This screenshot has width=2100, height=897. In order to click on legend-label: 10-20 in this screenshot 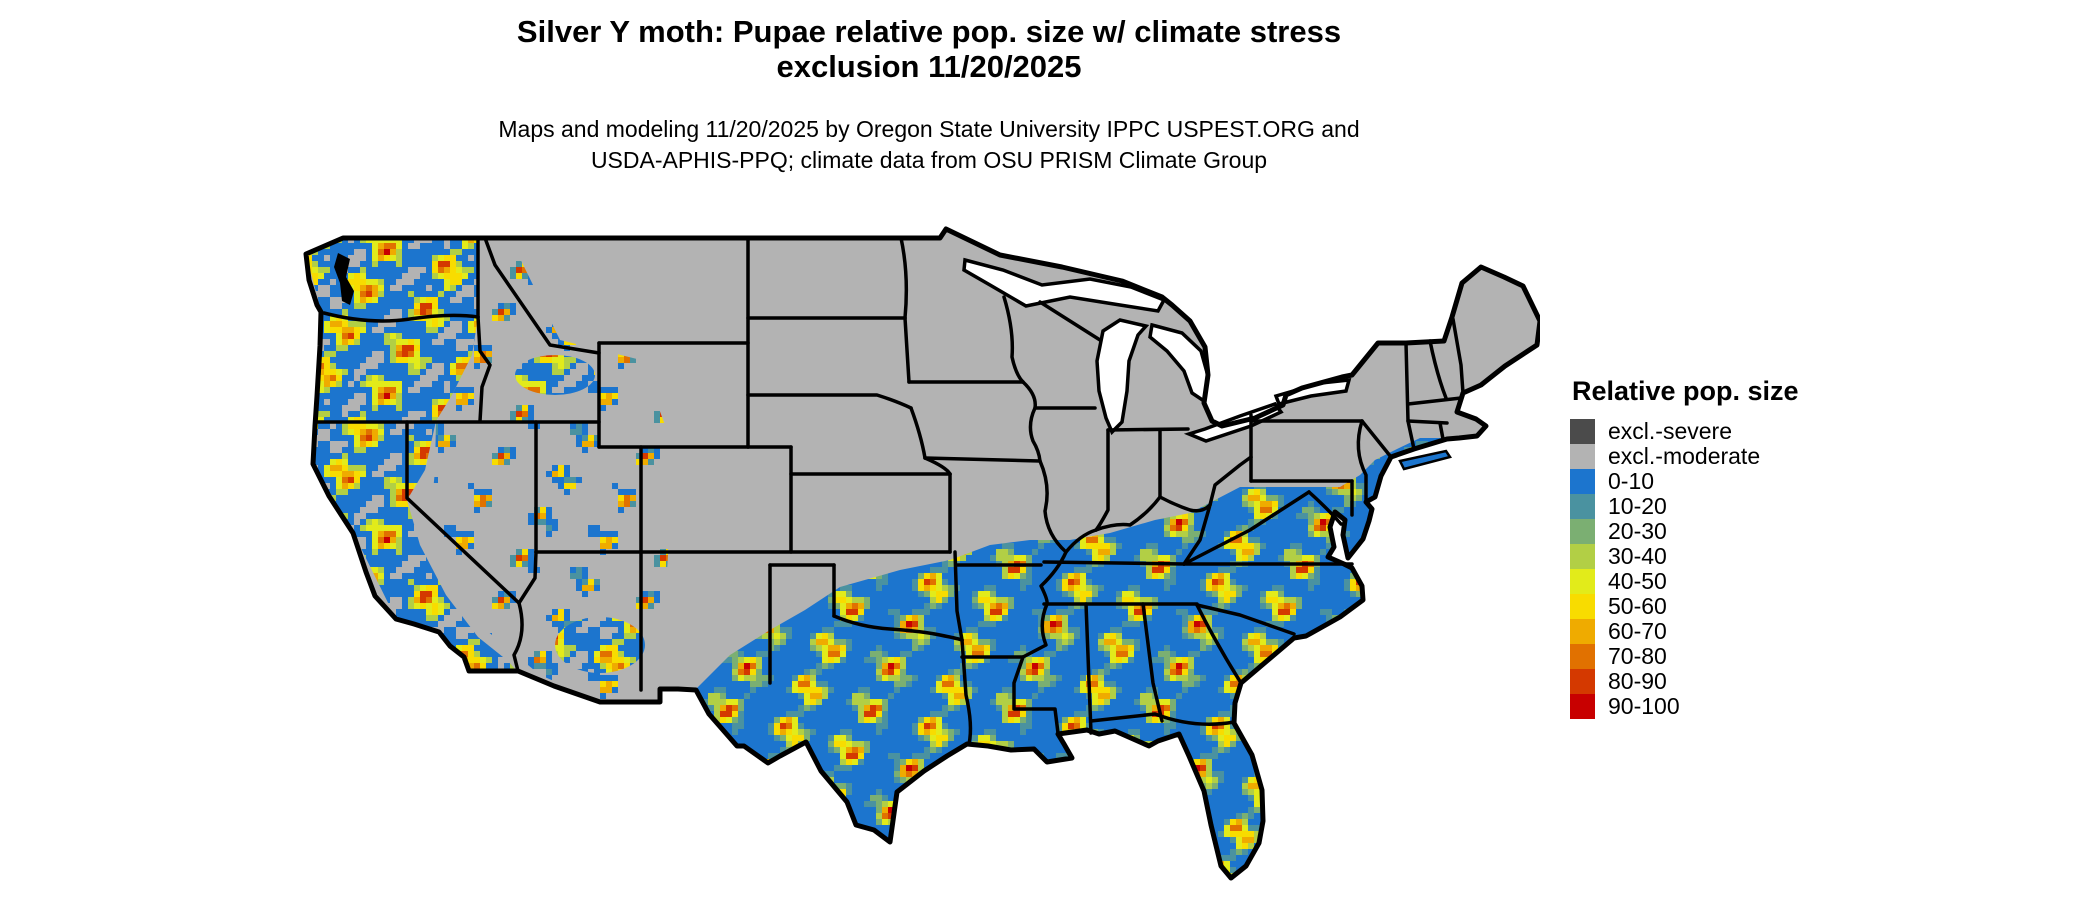, I will do `click(1637, 506)`.